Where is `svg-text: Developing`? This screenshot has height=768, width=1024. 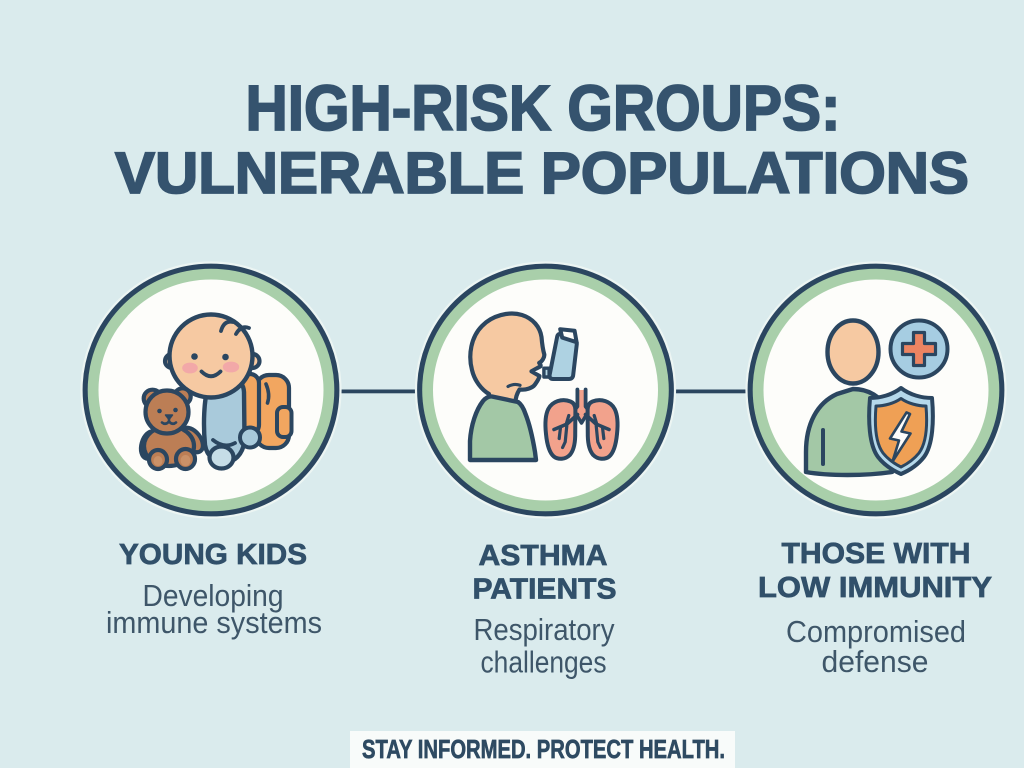
svg-text: Developing is located at coordinates (213, 595).